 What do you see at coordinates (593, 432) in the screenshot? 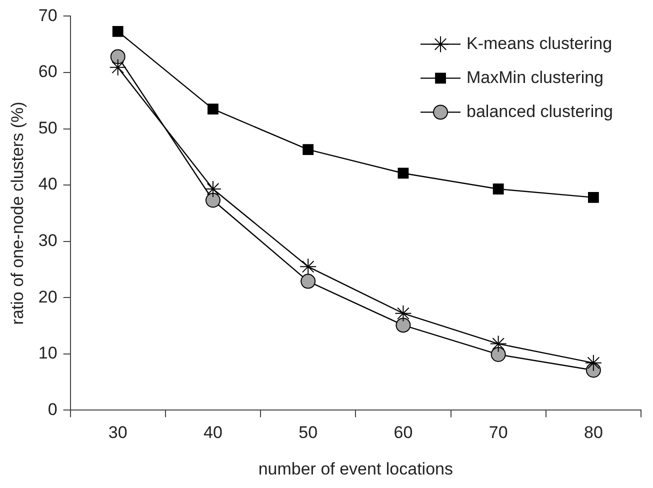
I see `x-tick-label: 80` at bounding box center [593, 432].